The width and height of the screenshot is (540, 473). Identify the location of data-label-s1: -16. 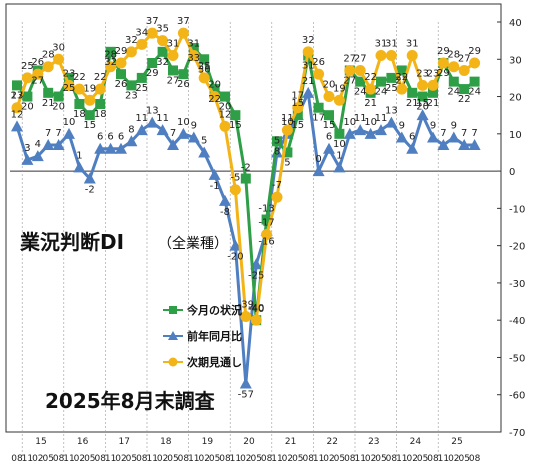
(266, 242).